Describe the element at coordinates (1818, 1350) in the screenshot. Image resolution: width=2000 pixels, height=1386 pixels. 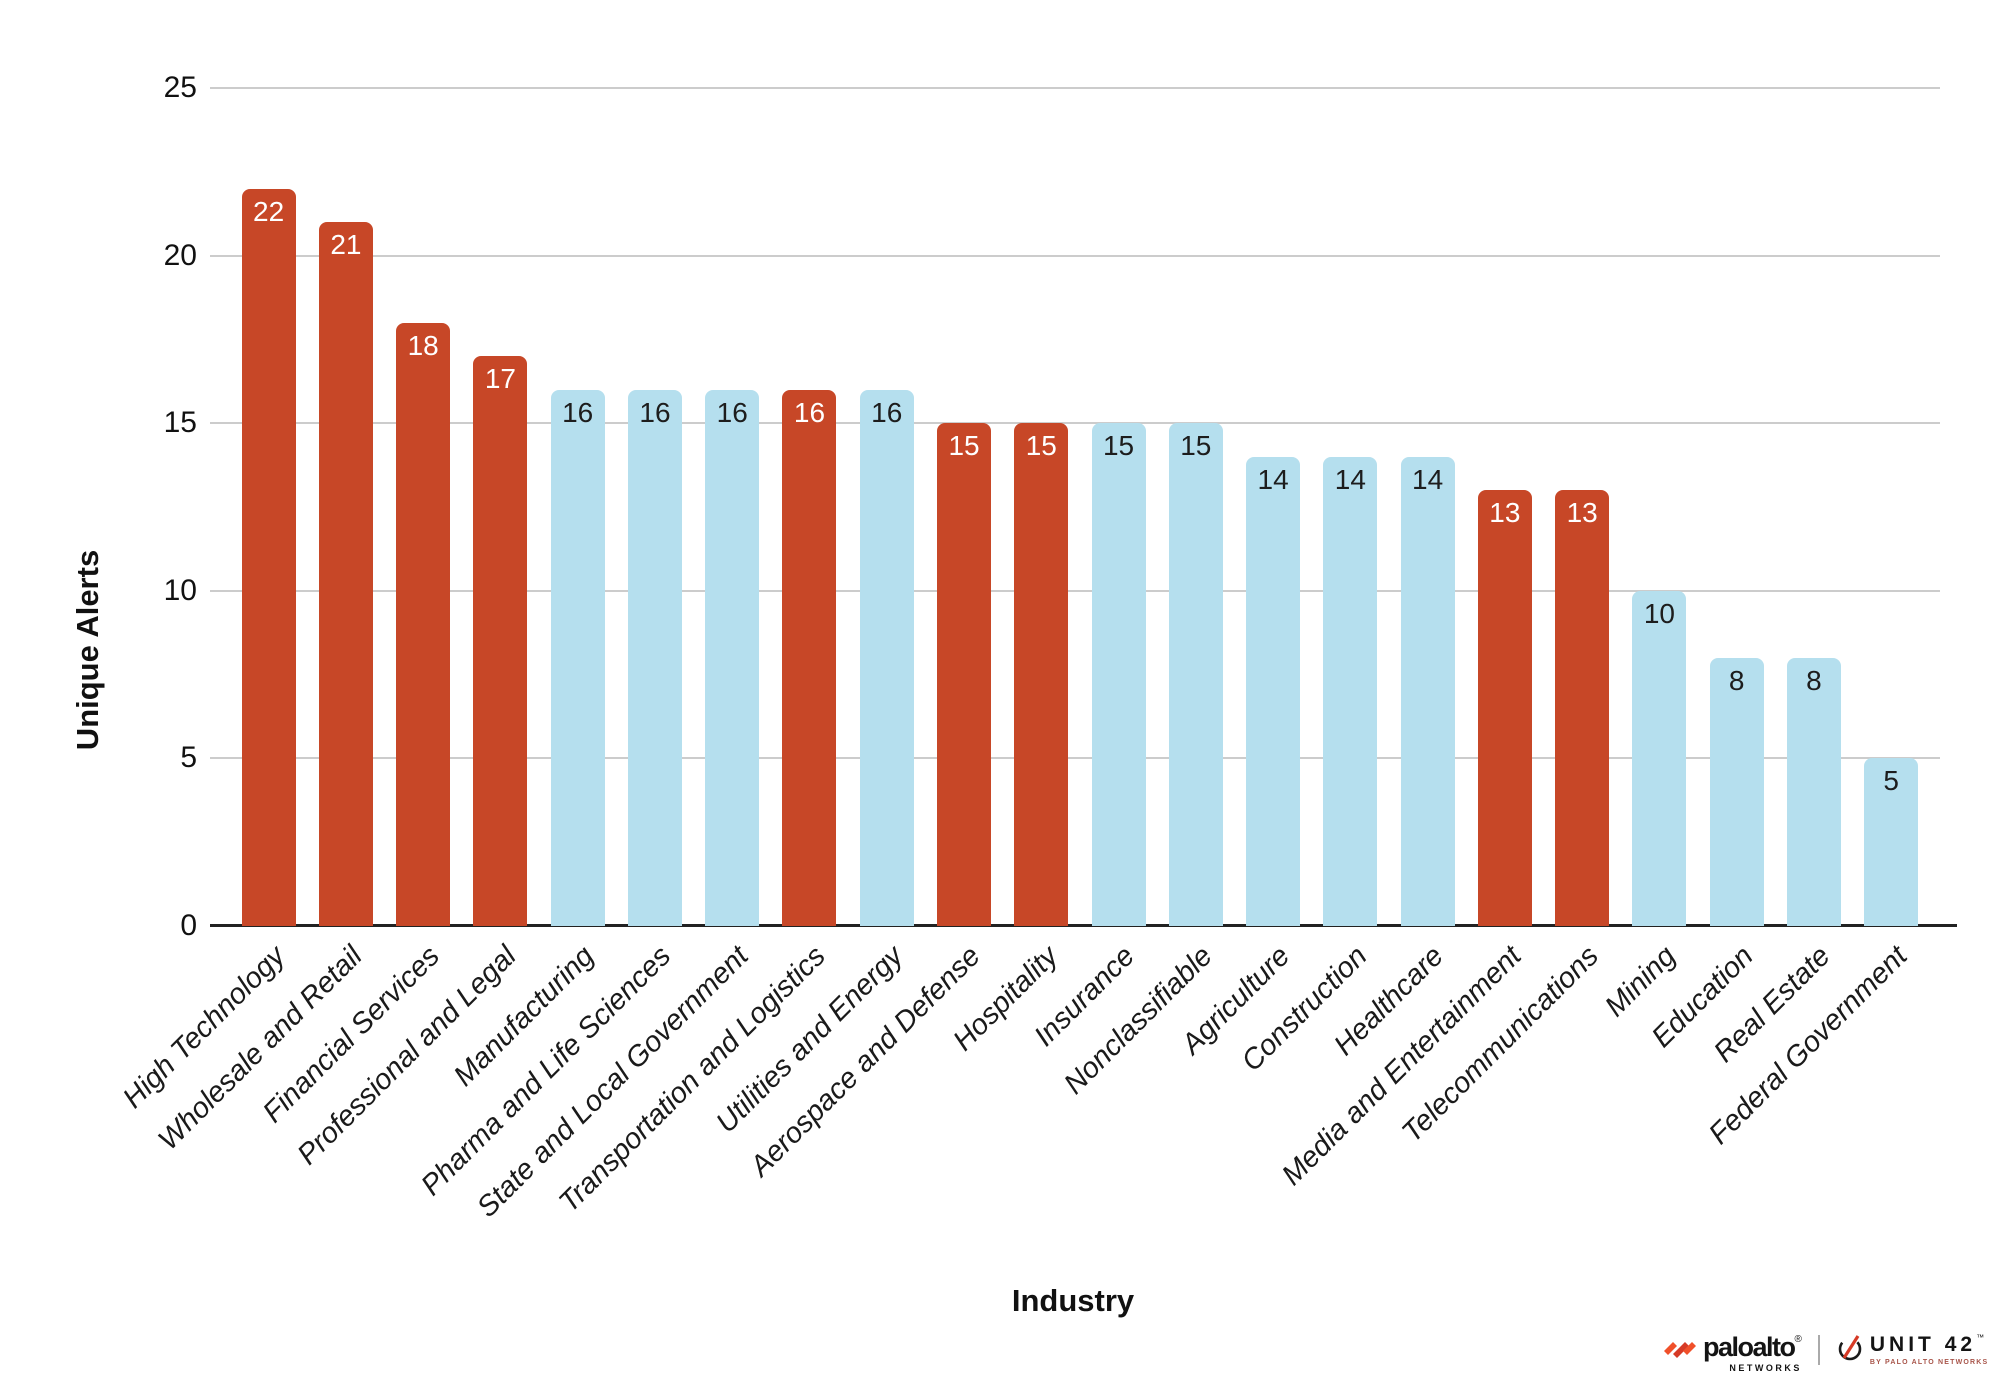
I see `logo-divider` at that location.